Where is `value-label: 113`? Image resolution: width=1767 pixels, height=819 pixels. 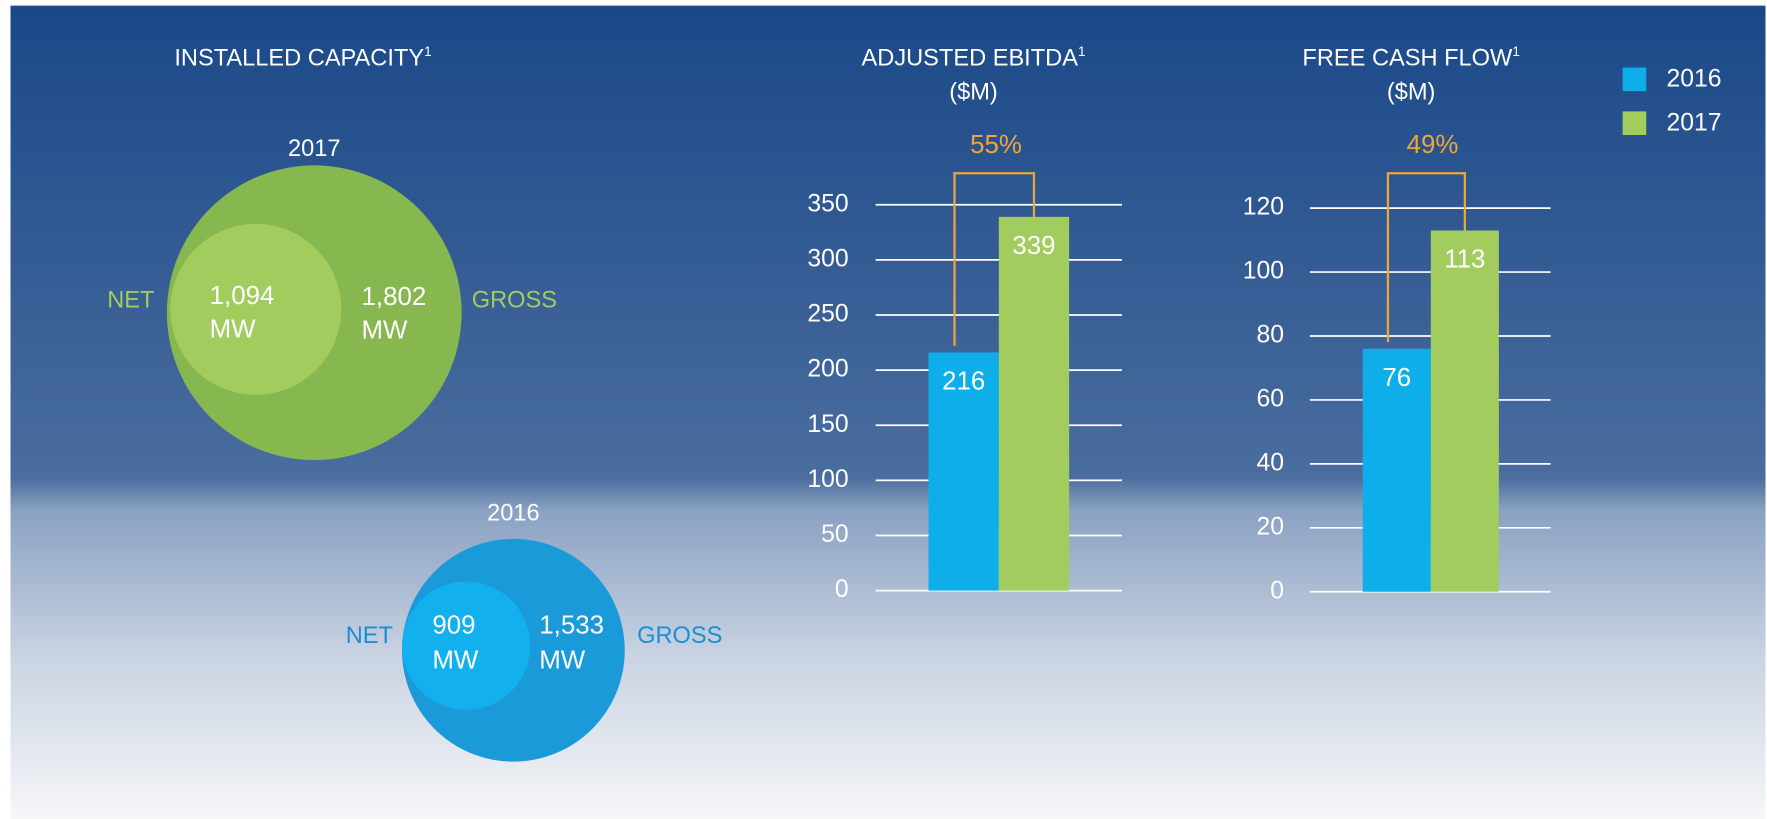 value-label: 113 is located at coordinates (1464, 260).